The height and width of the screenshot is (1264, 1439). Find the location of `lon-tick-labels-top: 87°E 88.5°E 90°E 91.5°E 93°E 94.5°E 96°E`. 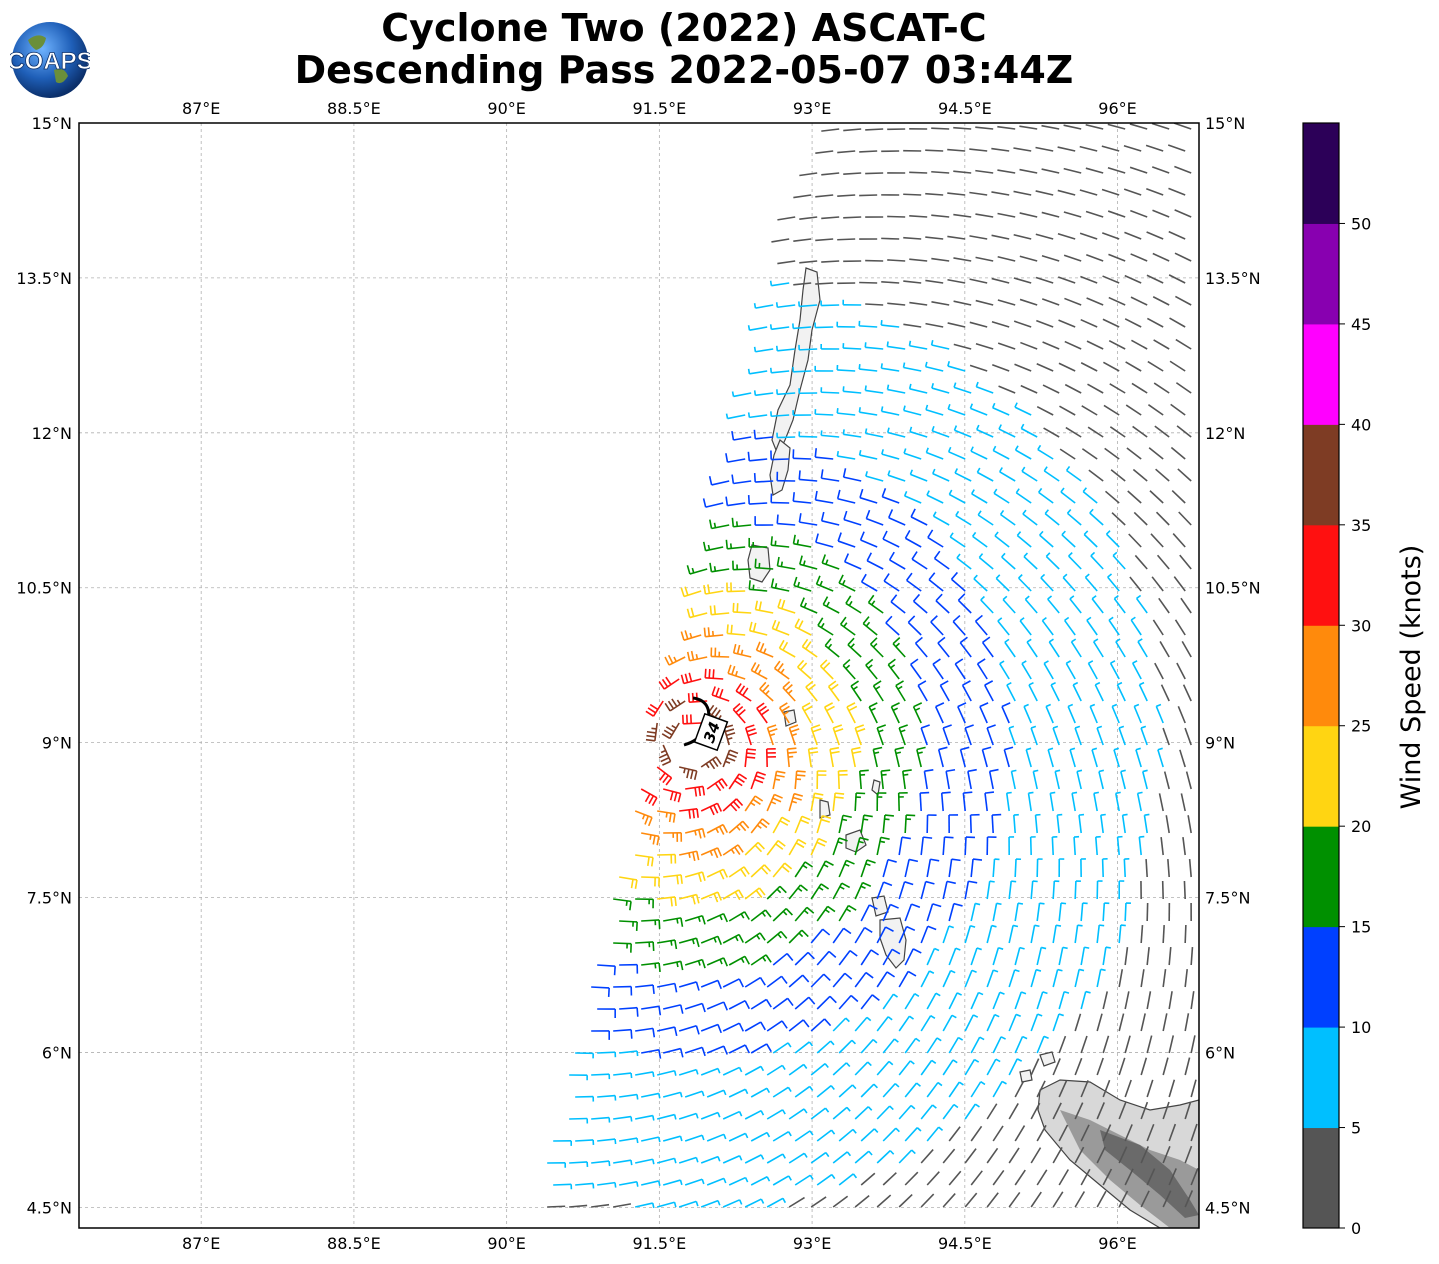

lon-tick-labels-top: 87°E 88.5°E 90°E 91.5°E 93°E 94.5°E 96°E is located at coordinates (659, 108).